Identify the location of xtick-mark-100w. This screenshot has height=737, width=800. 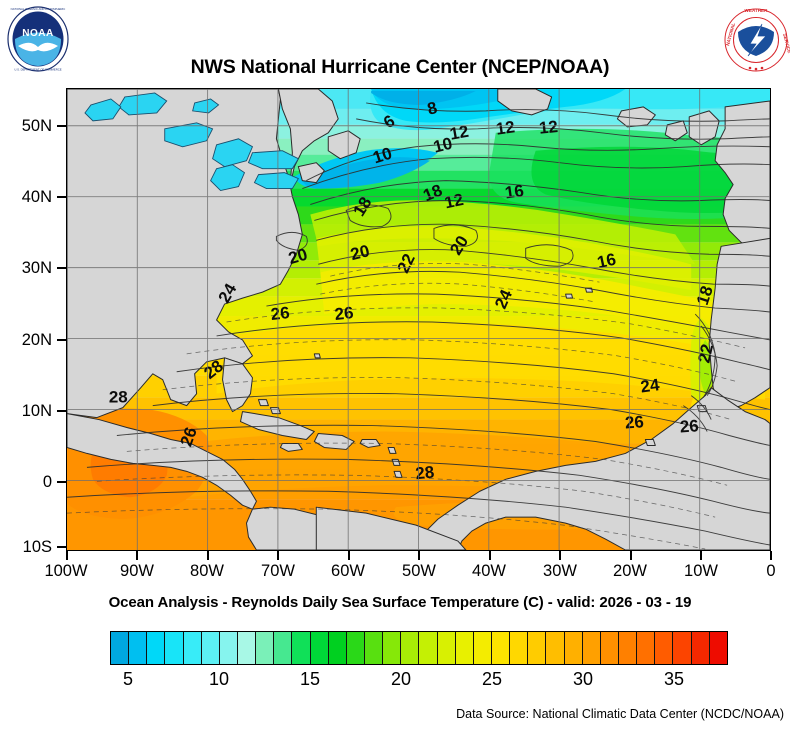
(67, 555).